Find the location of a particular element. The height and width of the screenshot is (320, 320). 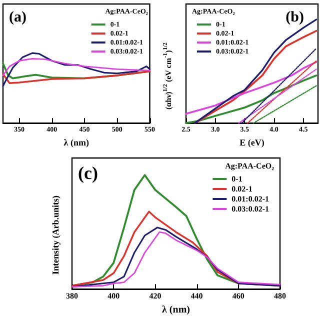

x-tick-label: 420 is located at coordinates (155, 296).